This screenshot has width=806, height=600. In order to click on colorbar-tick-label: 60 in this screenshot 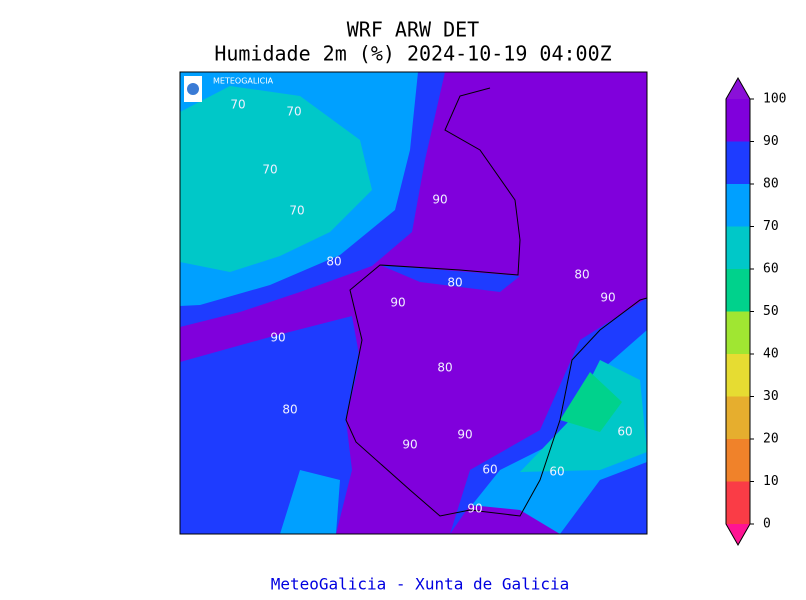, I will do `click(771, 269)`.